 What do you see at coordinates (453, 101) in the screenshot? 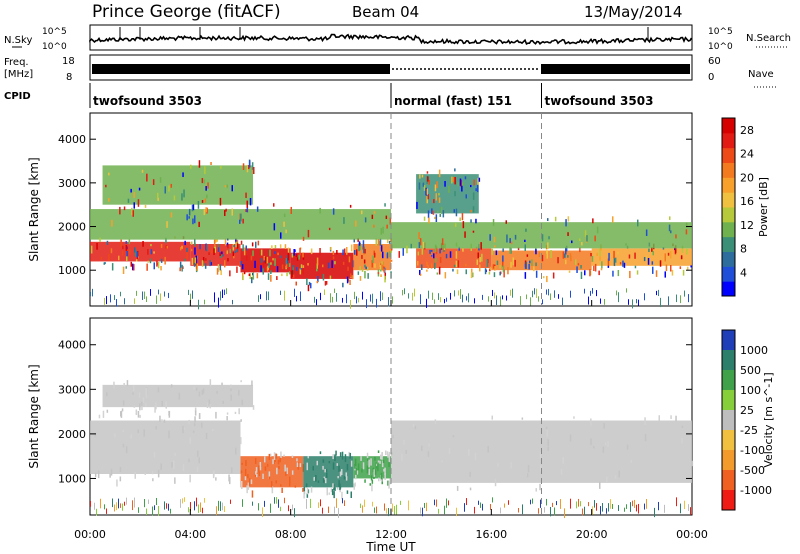
I see `cpid-segment-label: normal (fast) 151` at bounding box center [453, 101].